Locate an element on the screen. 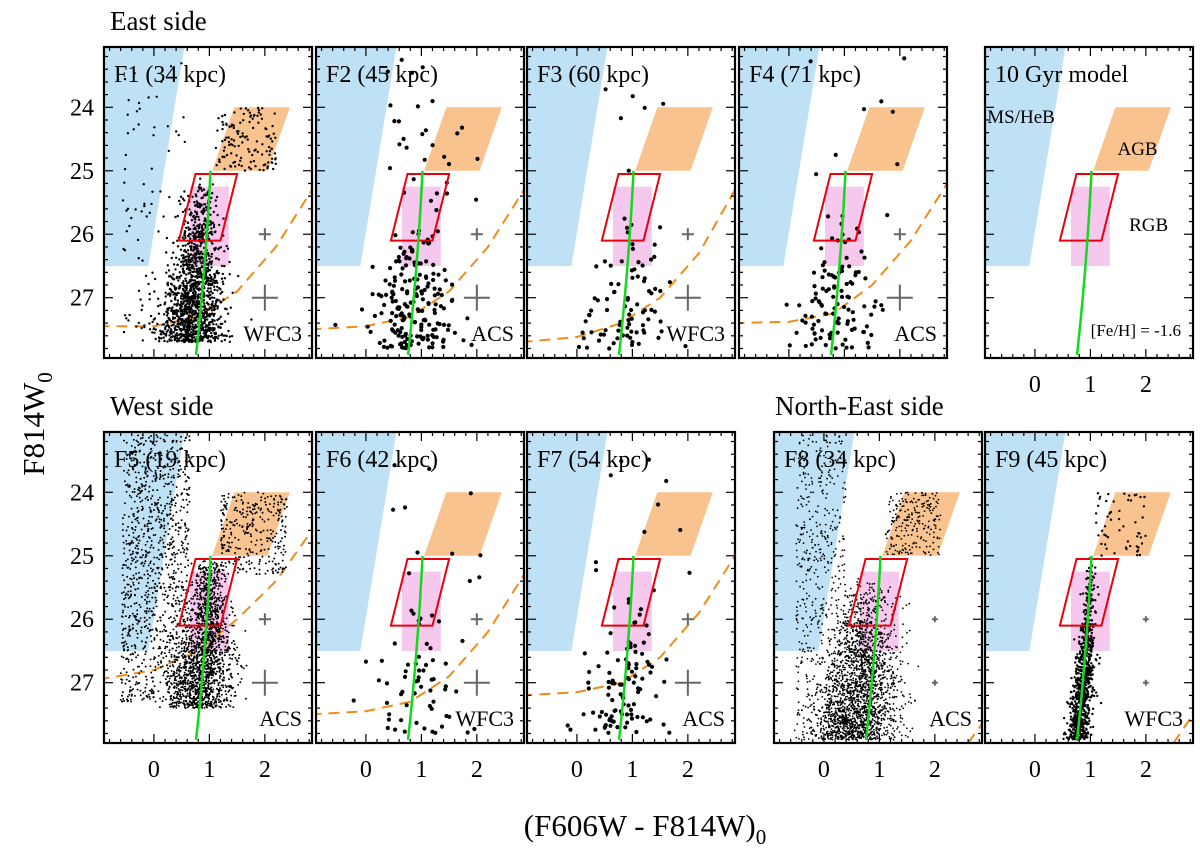 This screenshot has height=848, width=1200. panel-f4: F4 (71 kpc)ACS is located at coordinates (843, 202).